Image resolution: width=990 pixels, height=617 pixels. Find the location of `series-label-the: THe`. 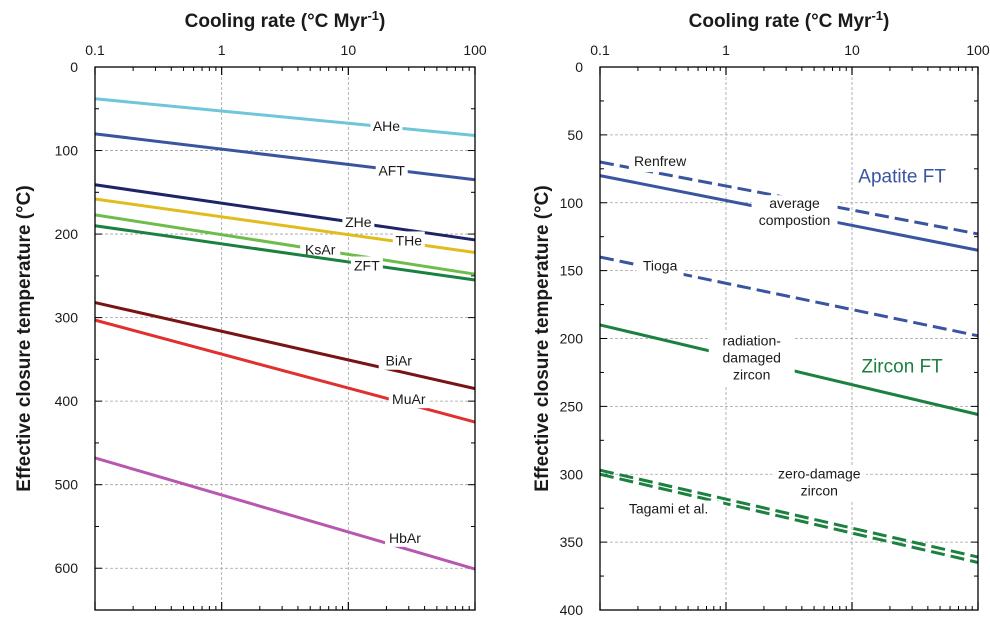

series-label-the: THe is located at coordinates (409, 240).